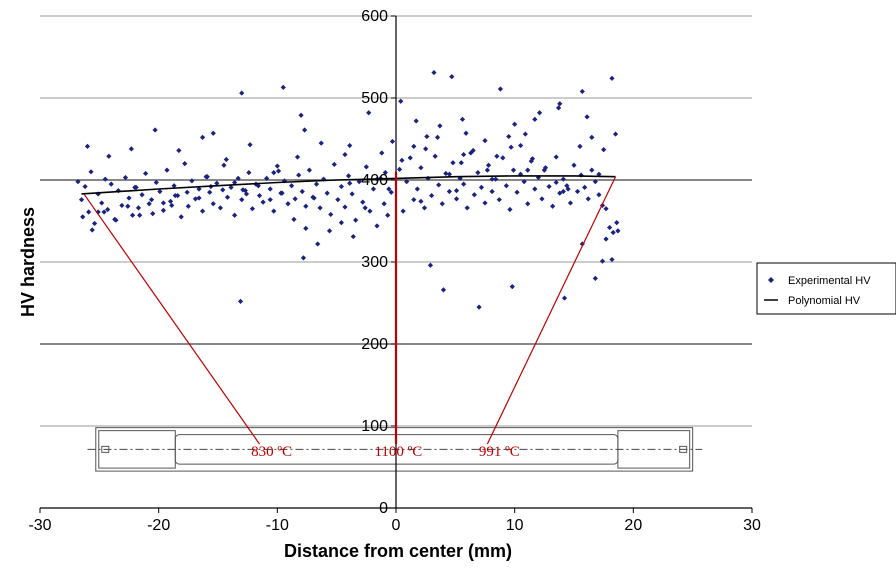  Describe the element at coordinates (39, 525) in the screenshot. I see `x-tick-label: -30` at that location.